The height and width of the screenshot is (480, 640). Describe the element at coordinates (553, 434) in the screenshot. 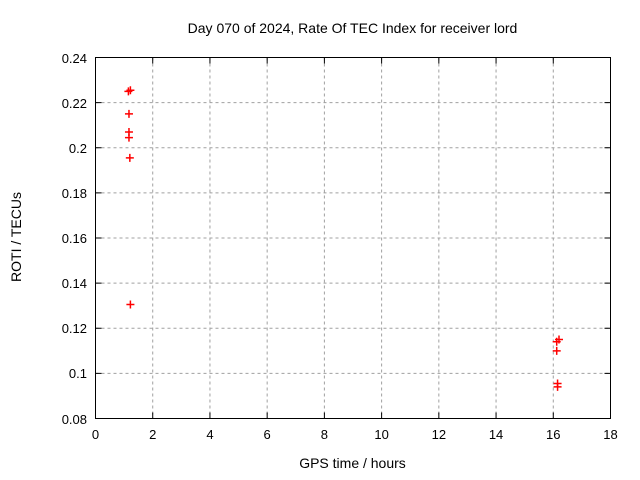

I see `x-tick-label: 16` at that location.